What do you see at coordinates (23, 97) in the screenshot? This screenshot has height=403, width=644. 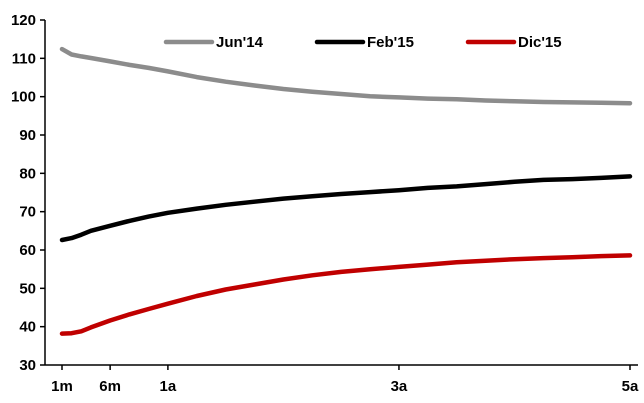 I see `y-tick-label: 100` at bounding box center [23, 97].